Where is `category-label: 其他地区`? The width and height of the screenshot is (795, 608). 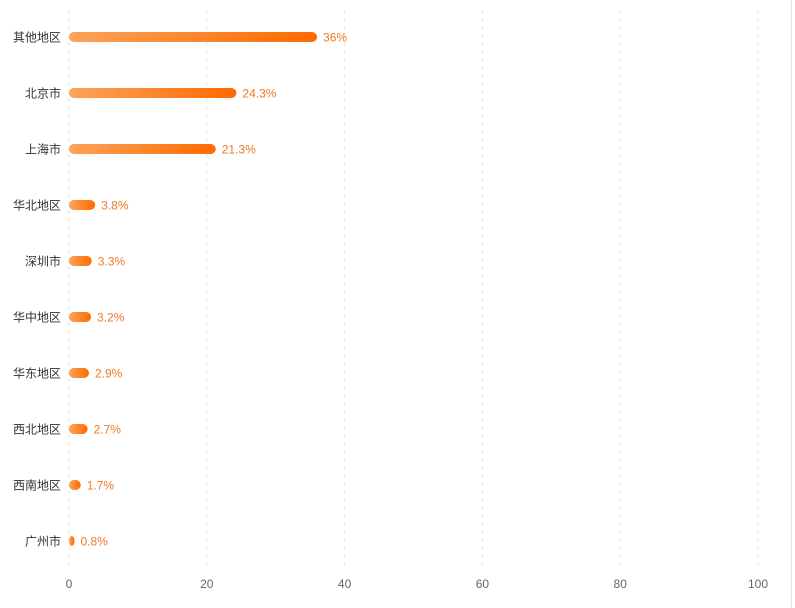
category-label: 其他地区 is located at coordinates (37, 38).